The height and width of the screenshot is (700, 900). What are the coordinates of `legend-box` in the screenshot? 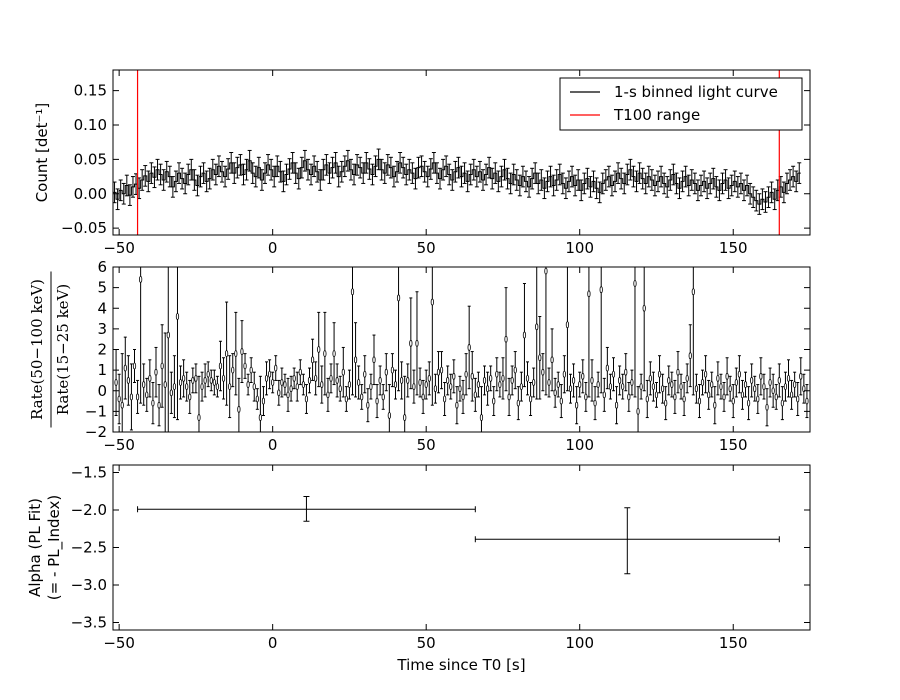 It's located at (681, 104).